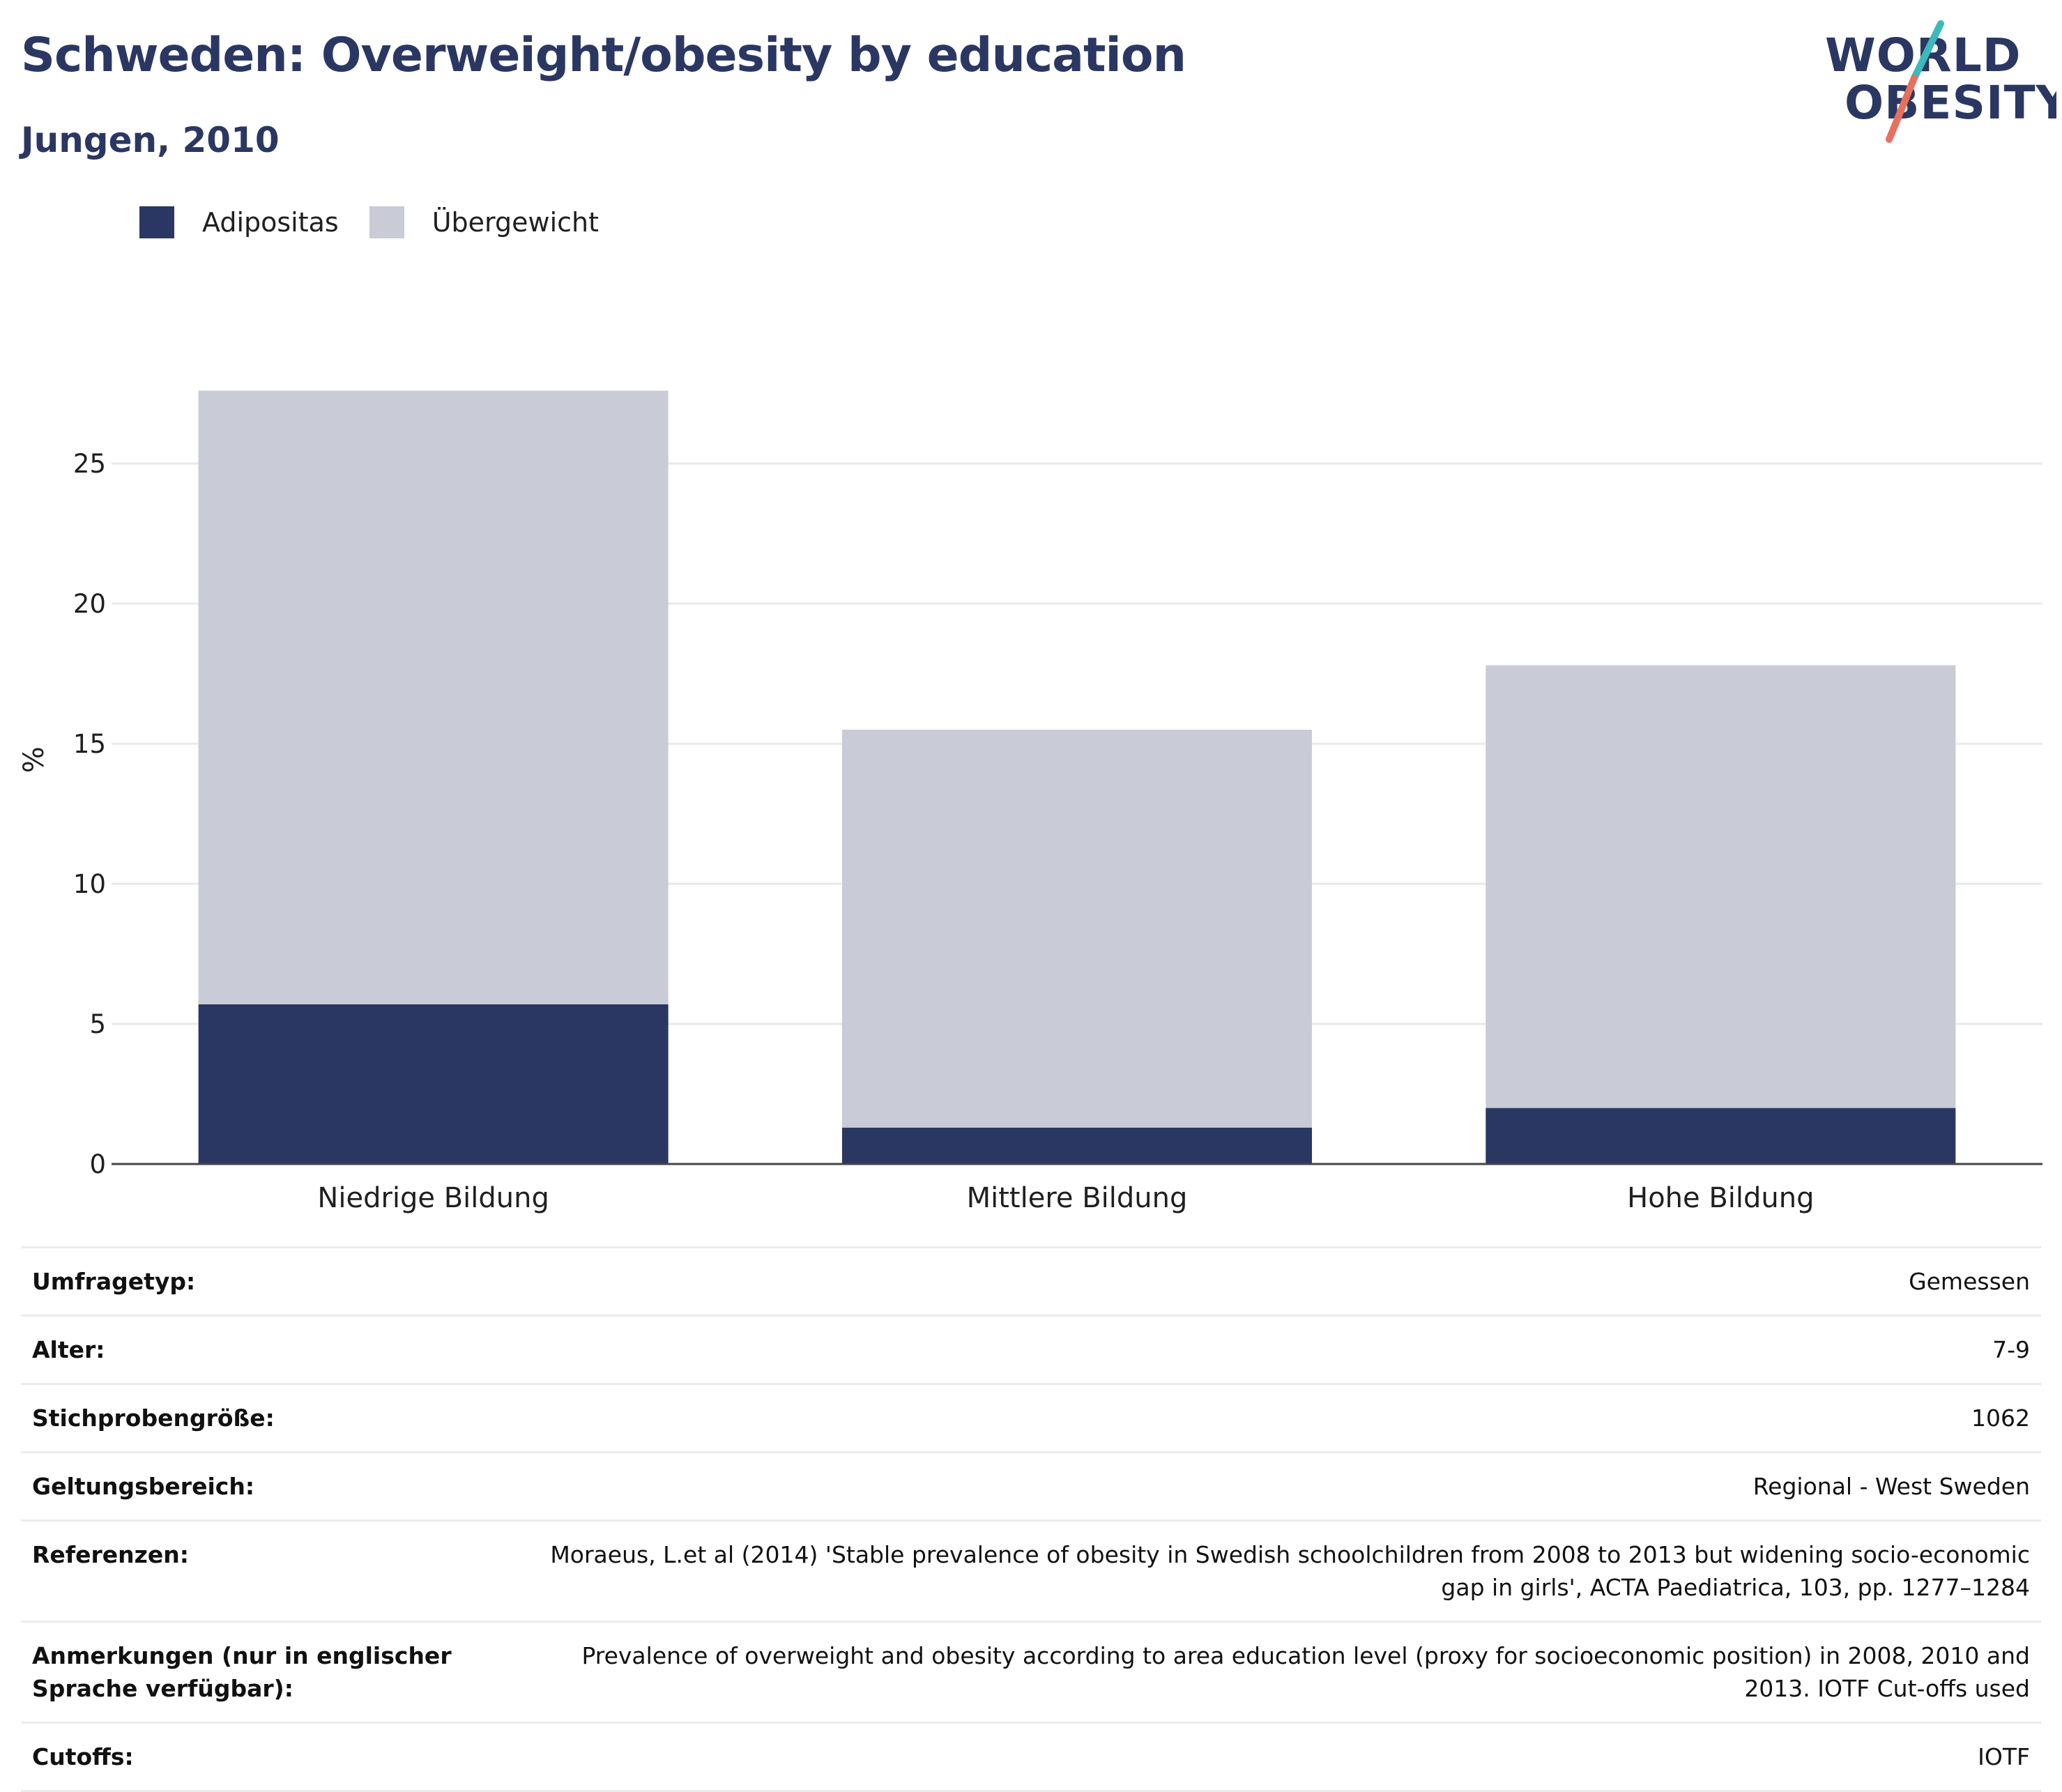 The width and height of the screenshot is (2062, 1792). I want to click on info-value: IOTF, so click(1286, 1757).